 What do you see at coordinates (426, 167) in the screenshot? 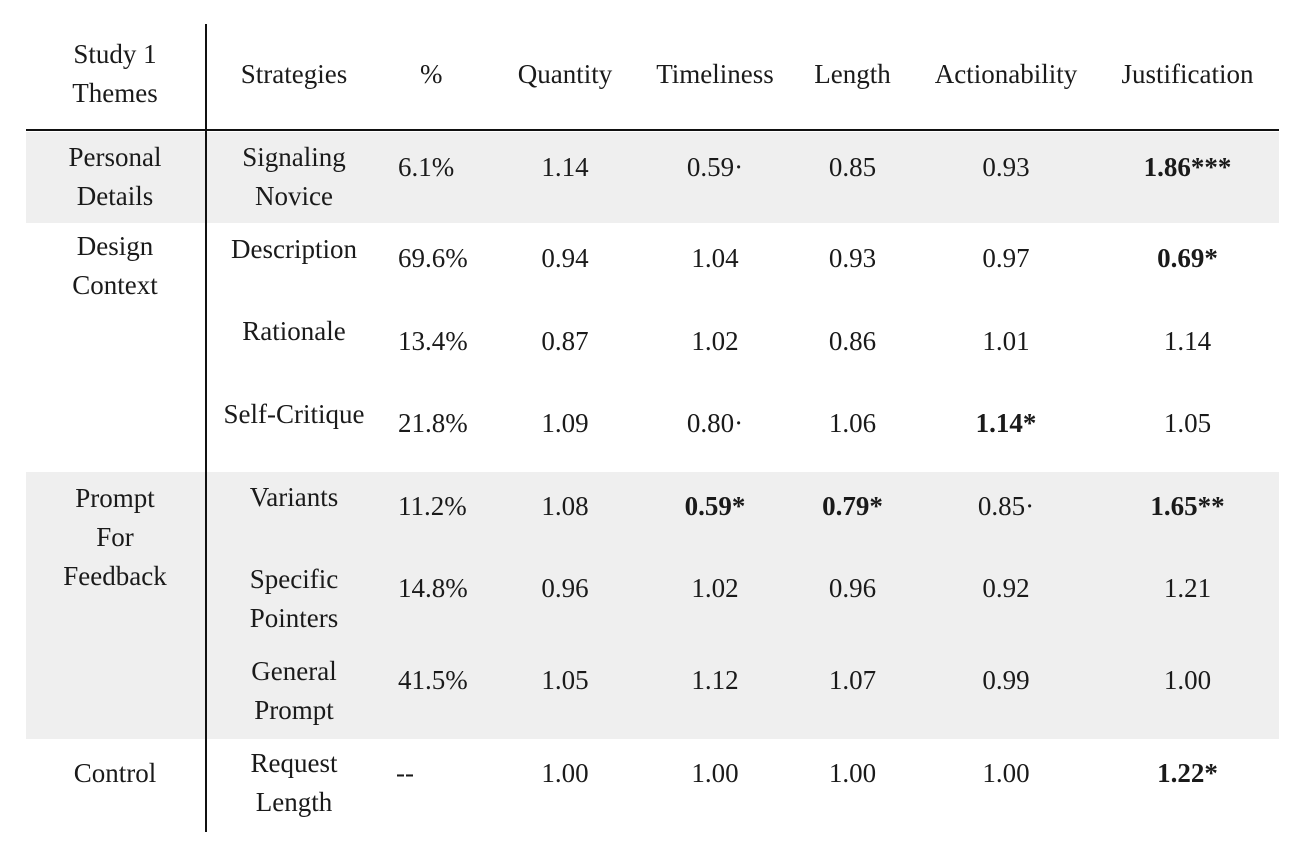
I see `percent-cell: 6.1%` at bounding box center [426, 167].